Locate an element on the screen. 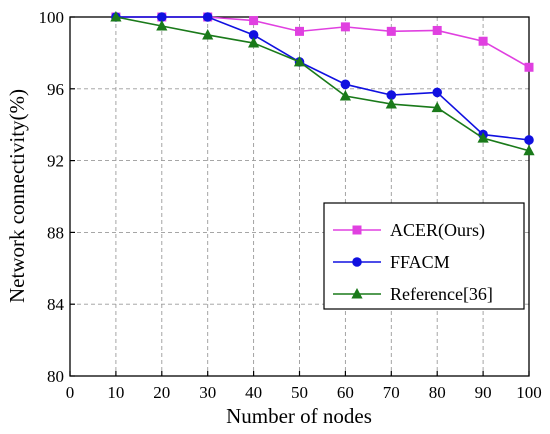  x-tick-label: 90 is located at coordinates (483, 392).